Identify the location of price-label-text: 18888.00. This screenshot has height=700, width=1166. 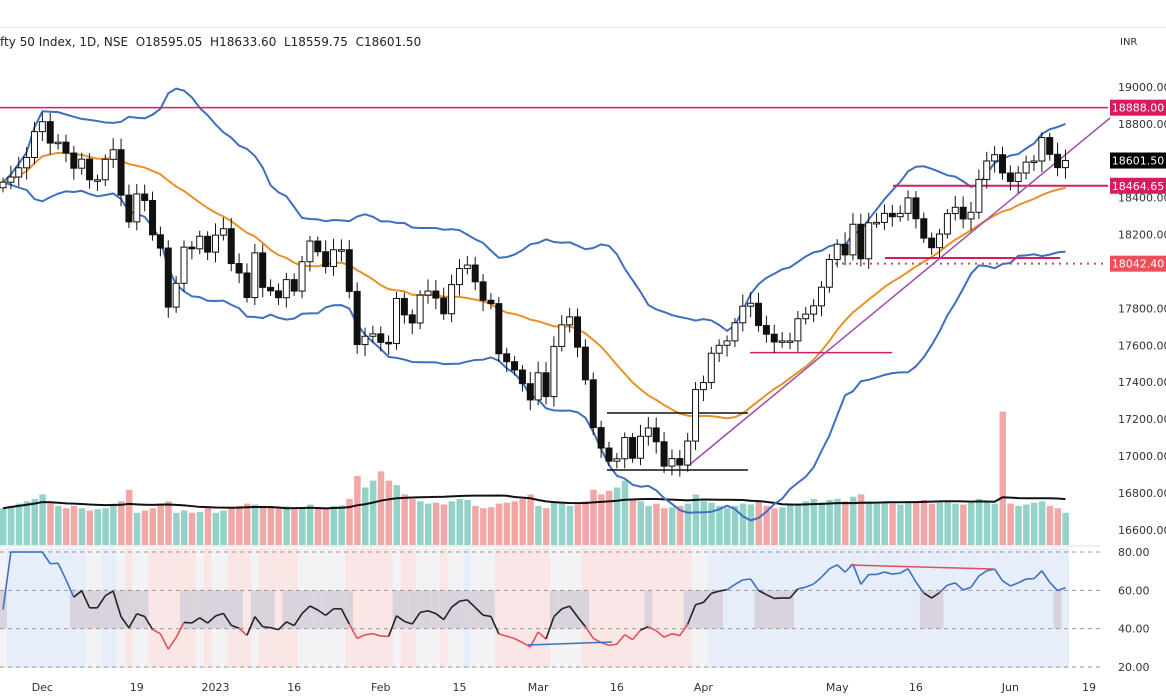
(1138, 108).